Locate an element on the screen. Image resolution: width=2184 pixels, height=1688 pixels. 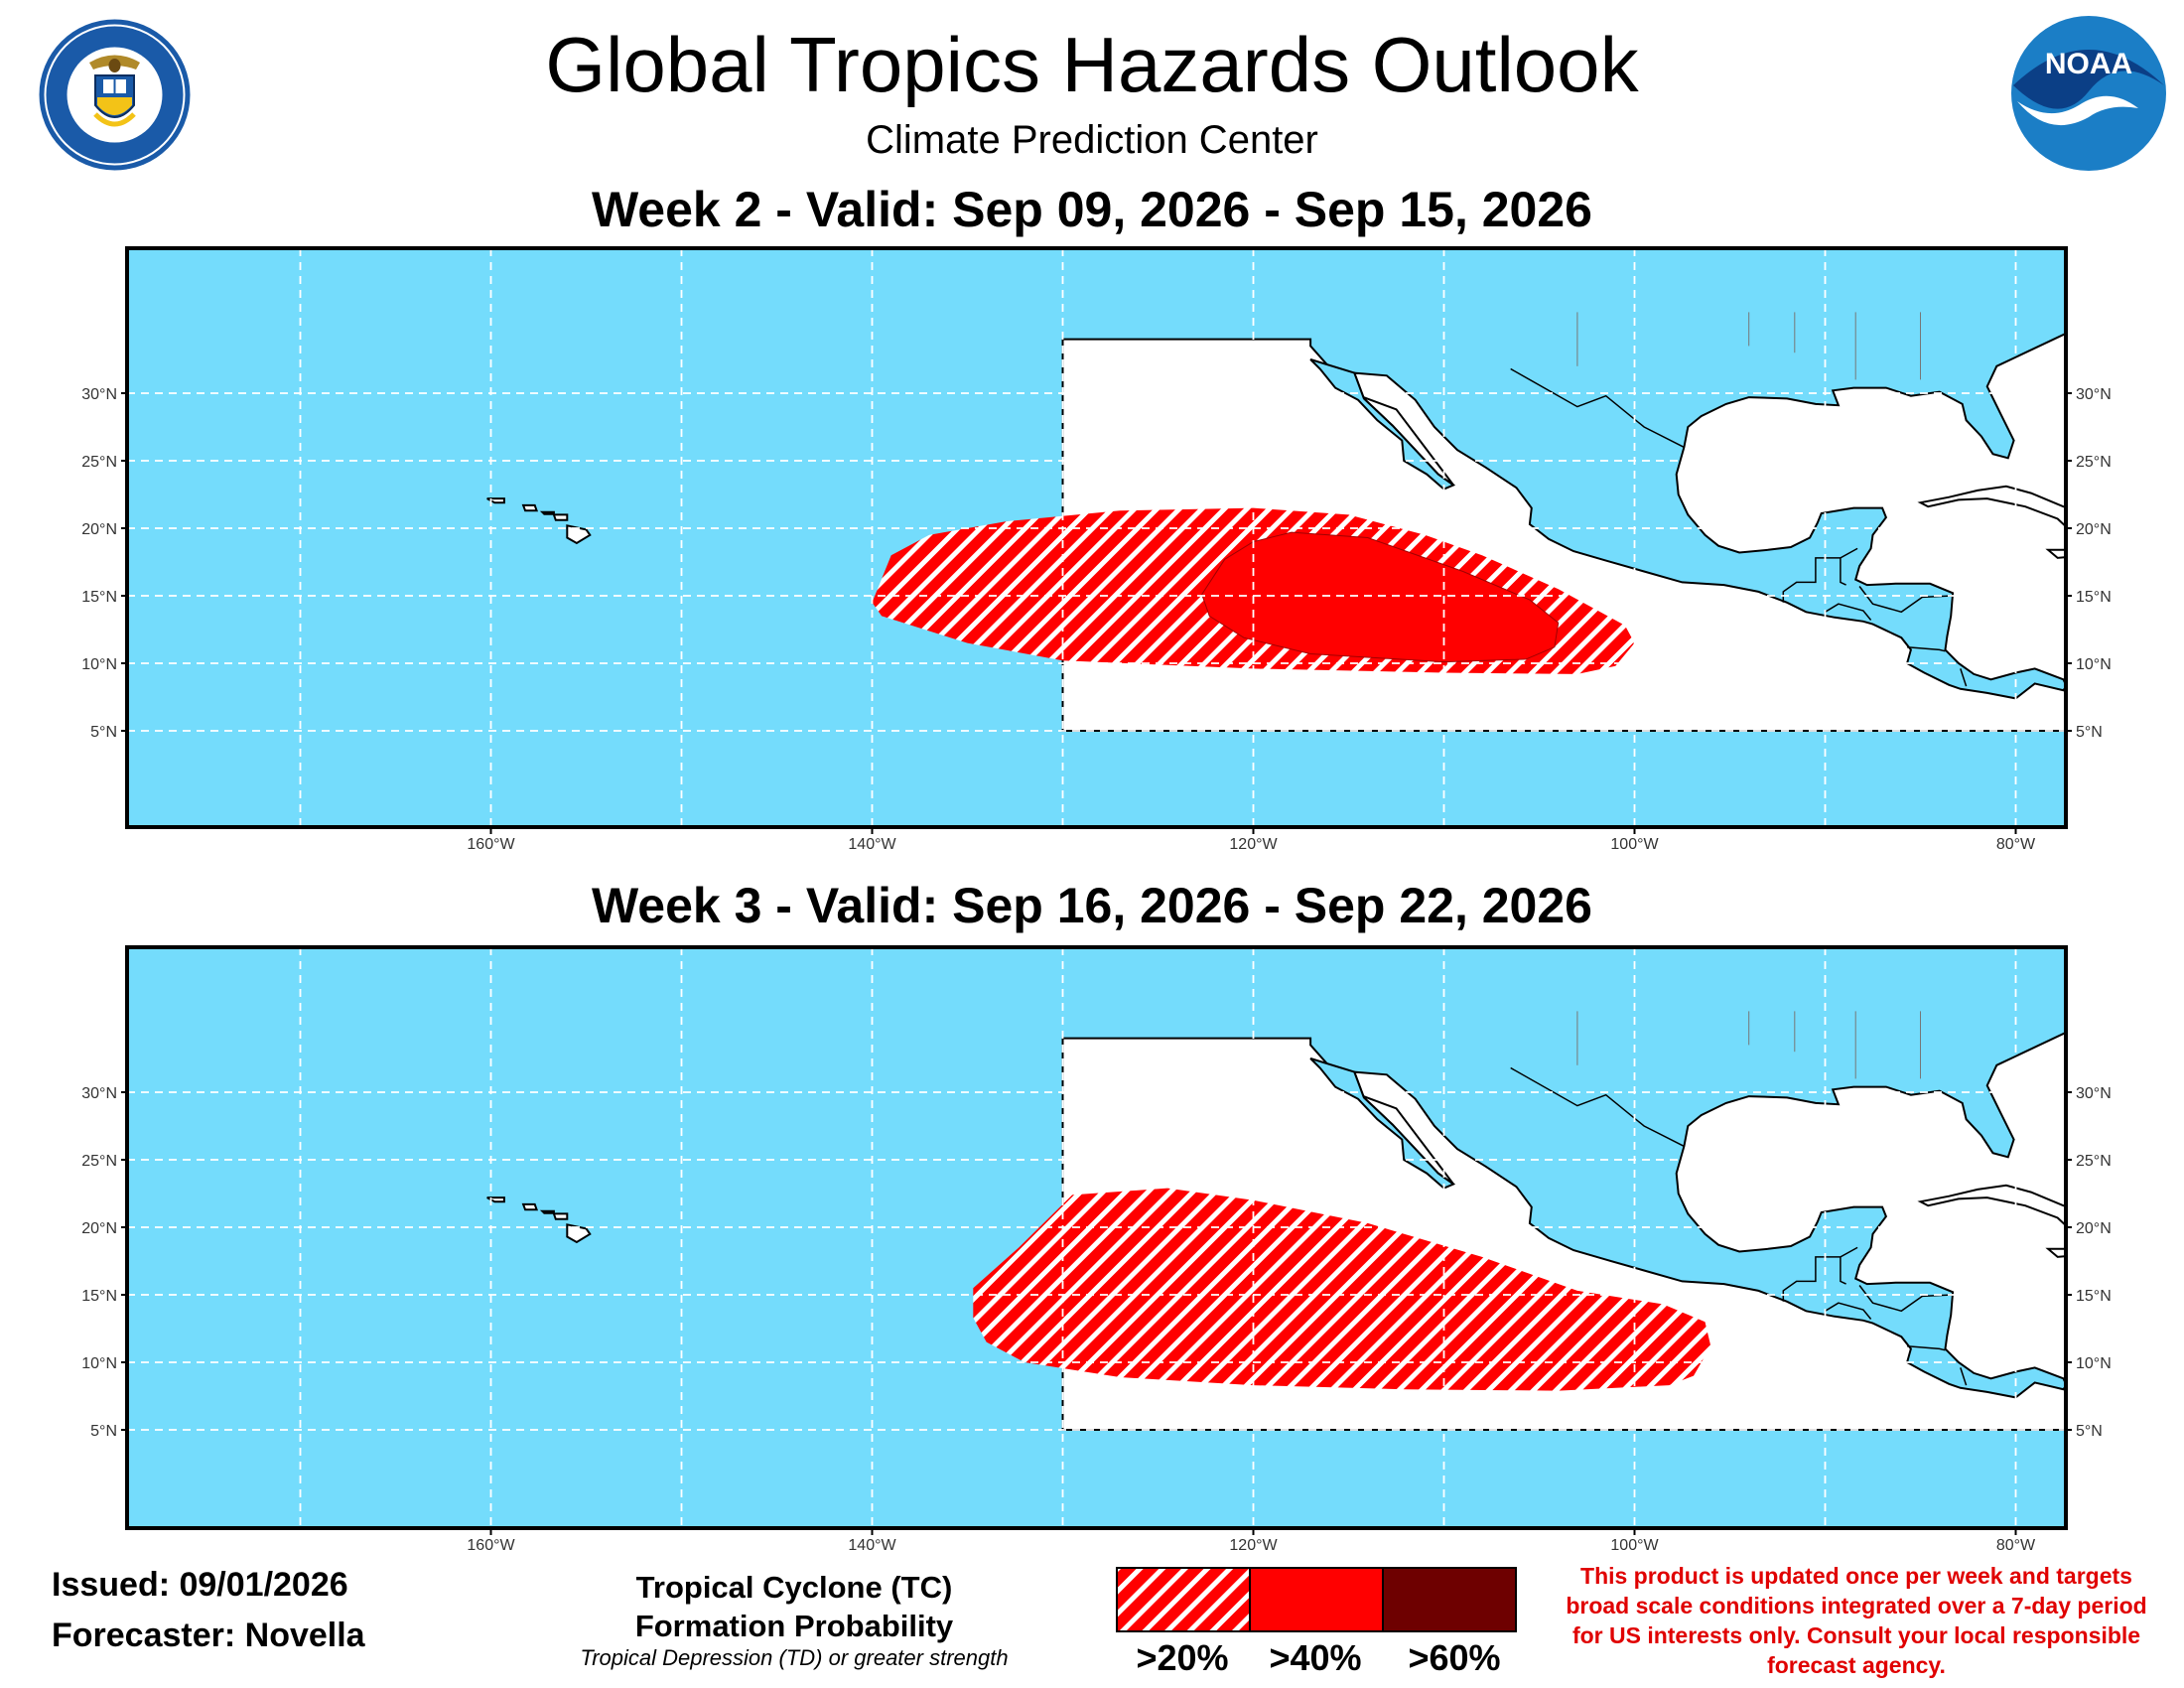
legend-label-20: >20% is located at coordinates (1182, 1657).